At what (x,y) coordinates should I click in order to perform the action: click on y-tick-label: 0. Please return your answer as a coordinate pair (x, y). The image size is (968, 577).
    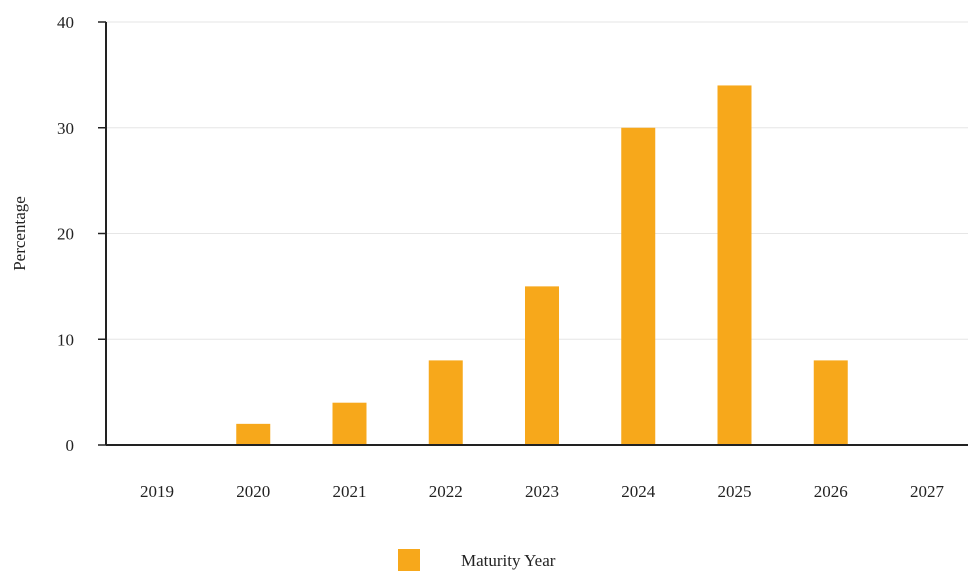
    Looking at the image, I should click on (70, 445).